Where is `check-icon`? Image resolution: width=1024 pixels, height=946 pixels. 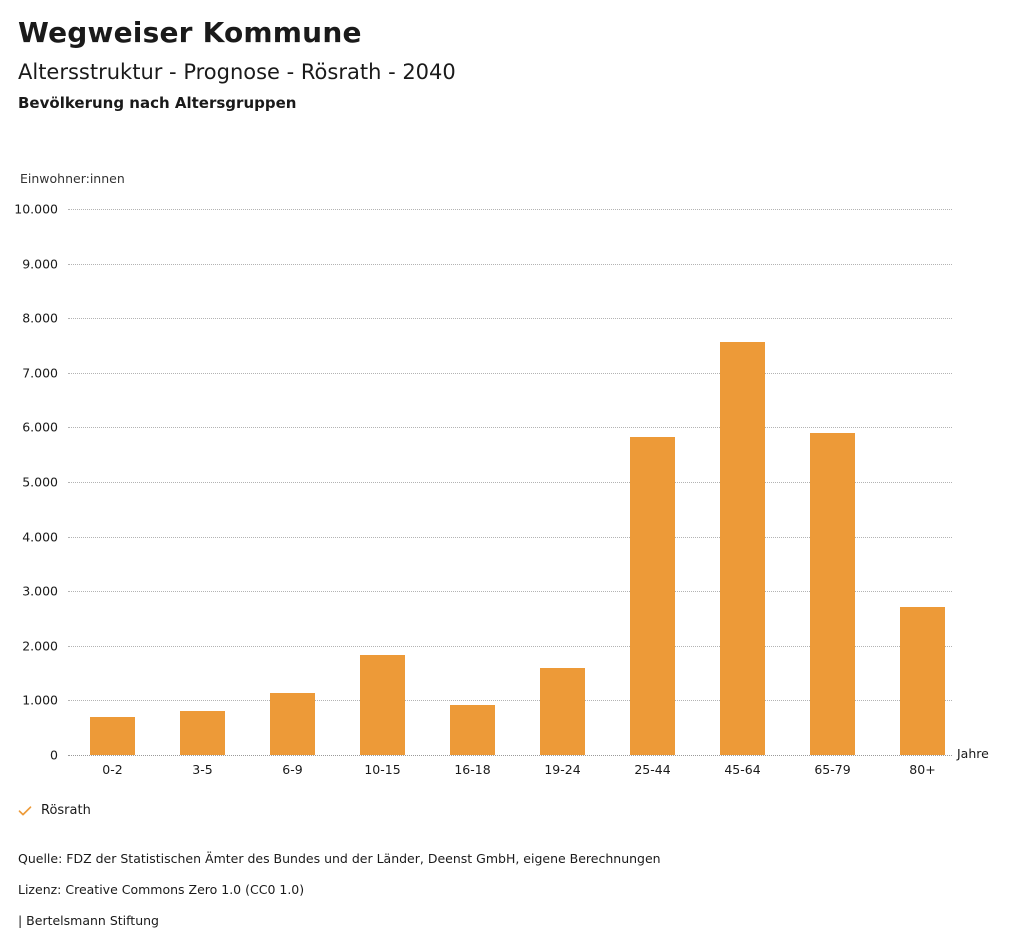
check-icon is located at coordinates (25, 811).